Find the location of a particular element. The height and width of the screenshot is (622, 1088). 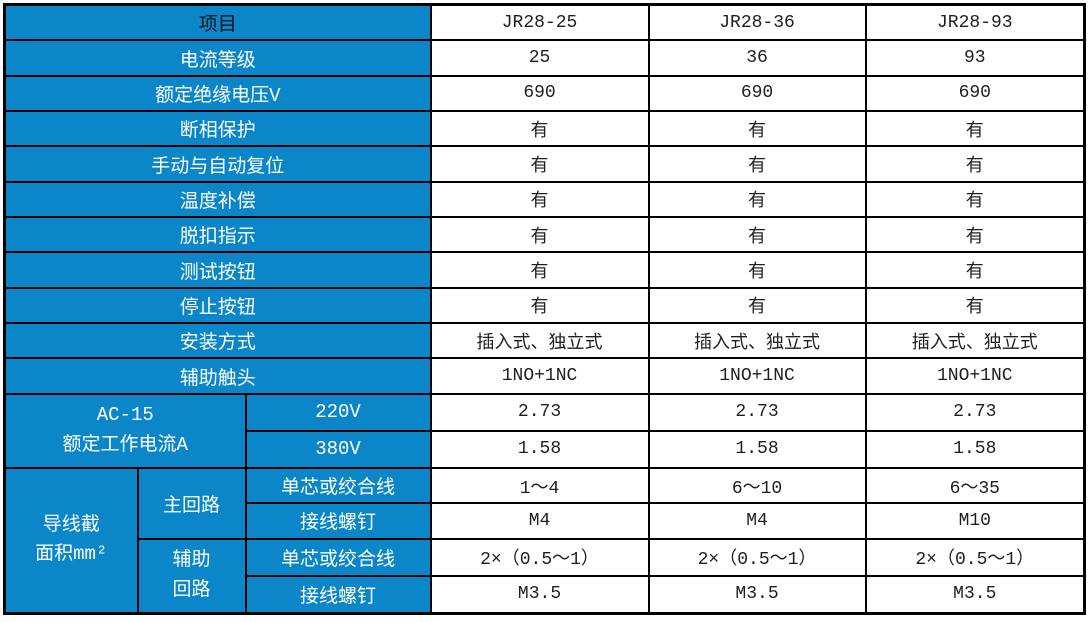

row-label: 测试按钮 is located at coordinates (217, 270).